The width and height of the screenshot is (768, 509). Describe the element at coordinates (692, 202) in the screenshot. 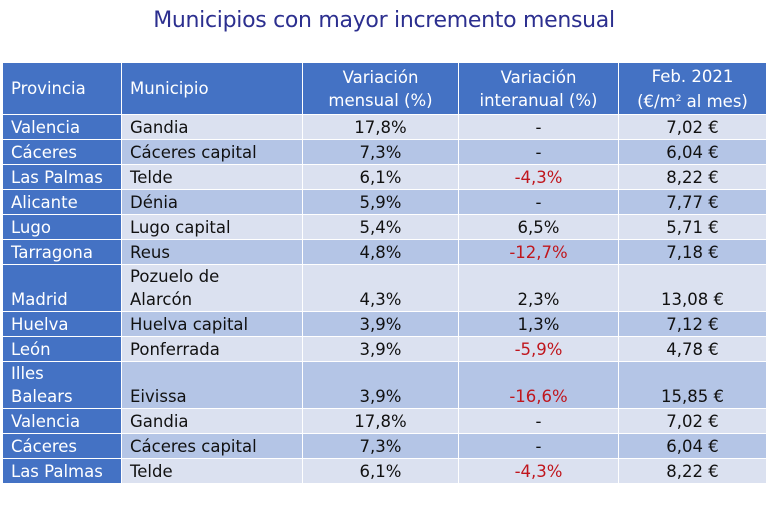

I see `cell-precio: 7,77 €` at that location.